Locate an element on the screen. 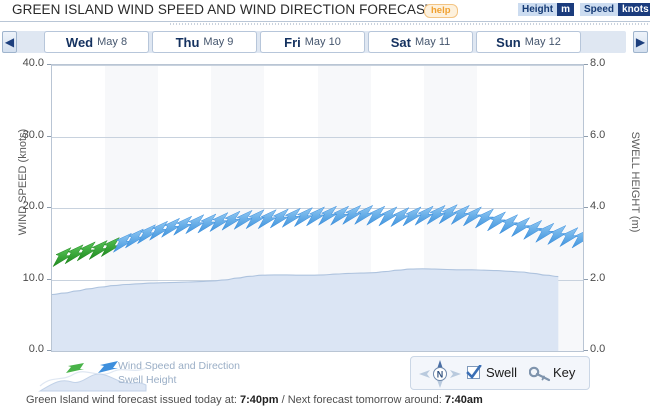  chevron-left-icon: ◀ is located at coordinates (9, 42).